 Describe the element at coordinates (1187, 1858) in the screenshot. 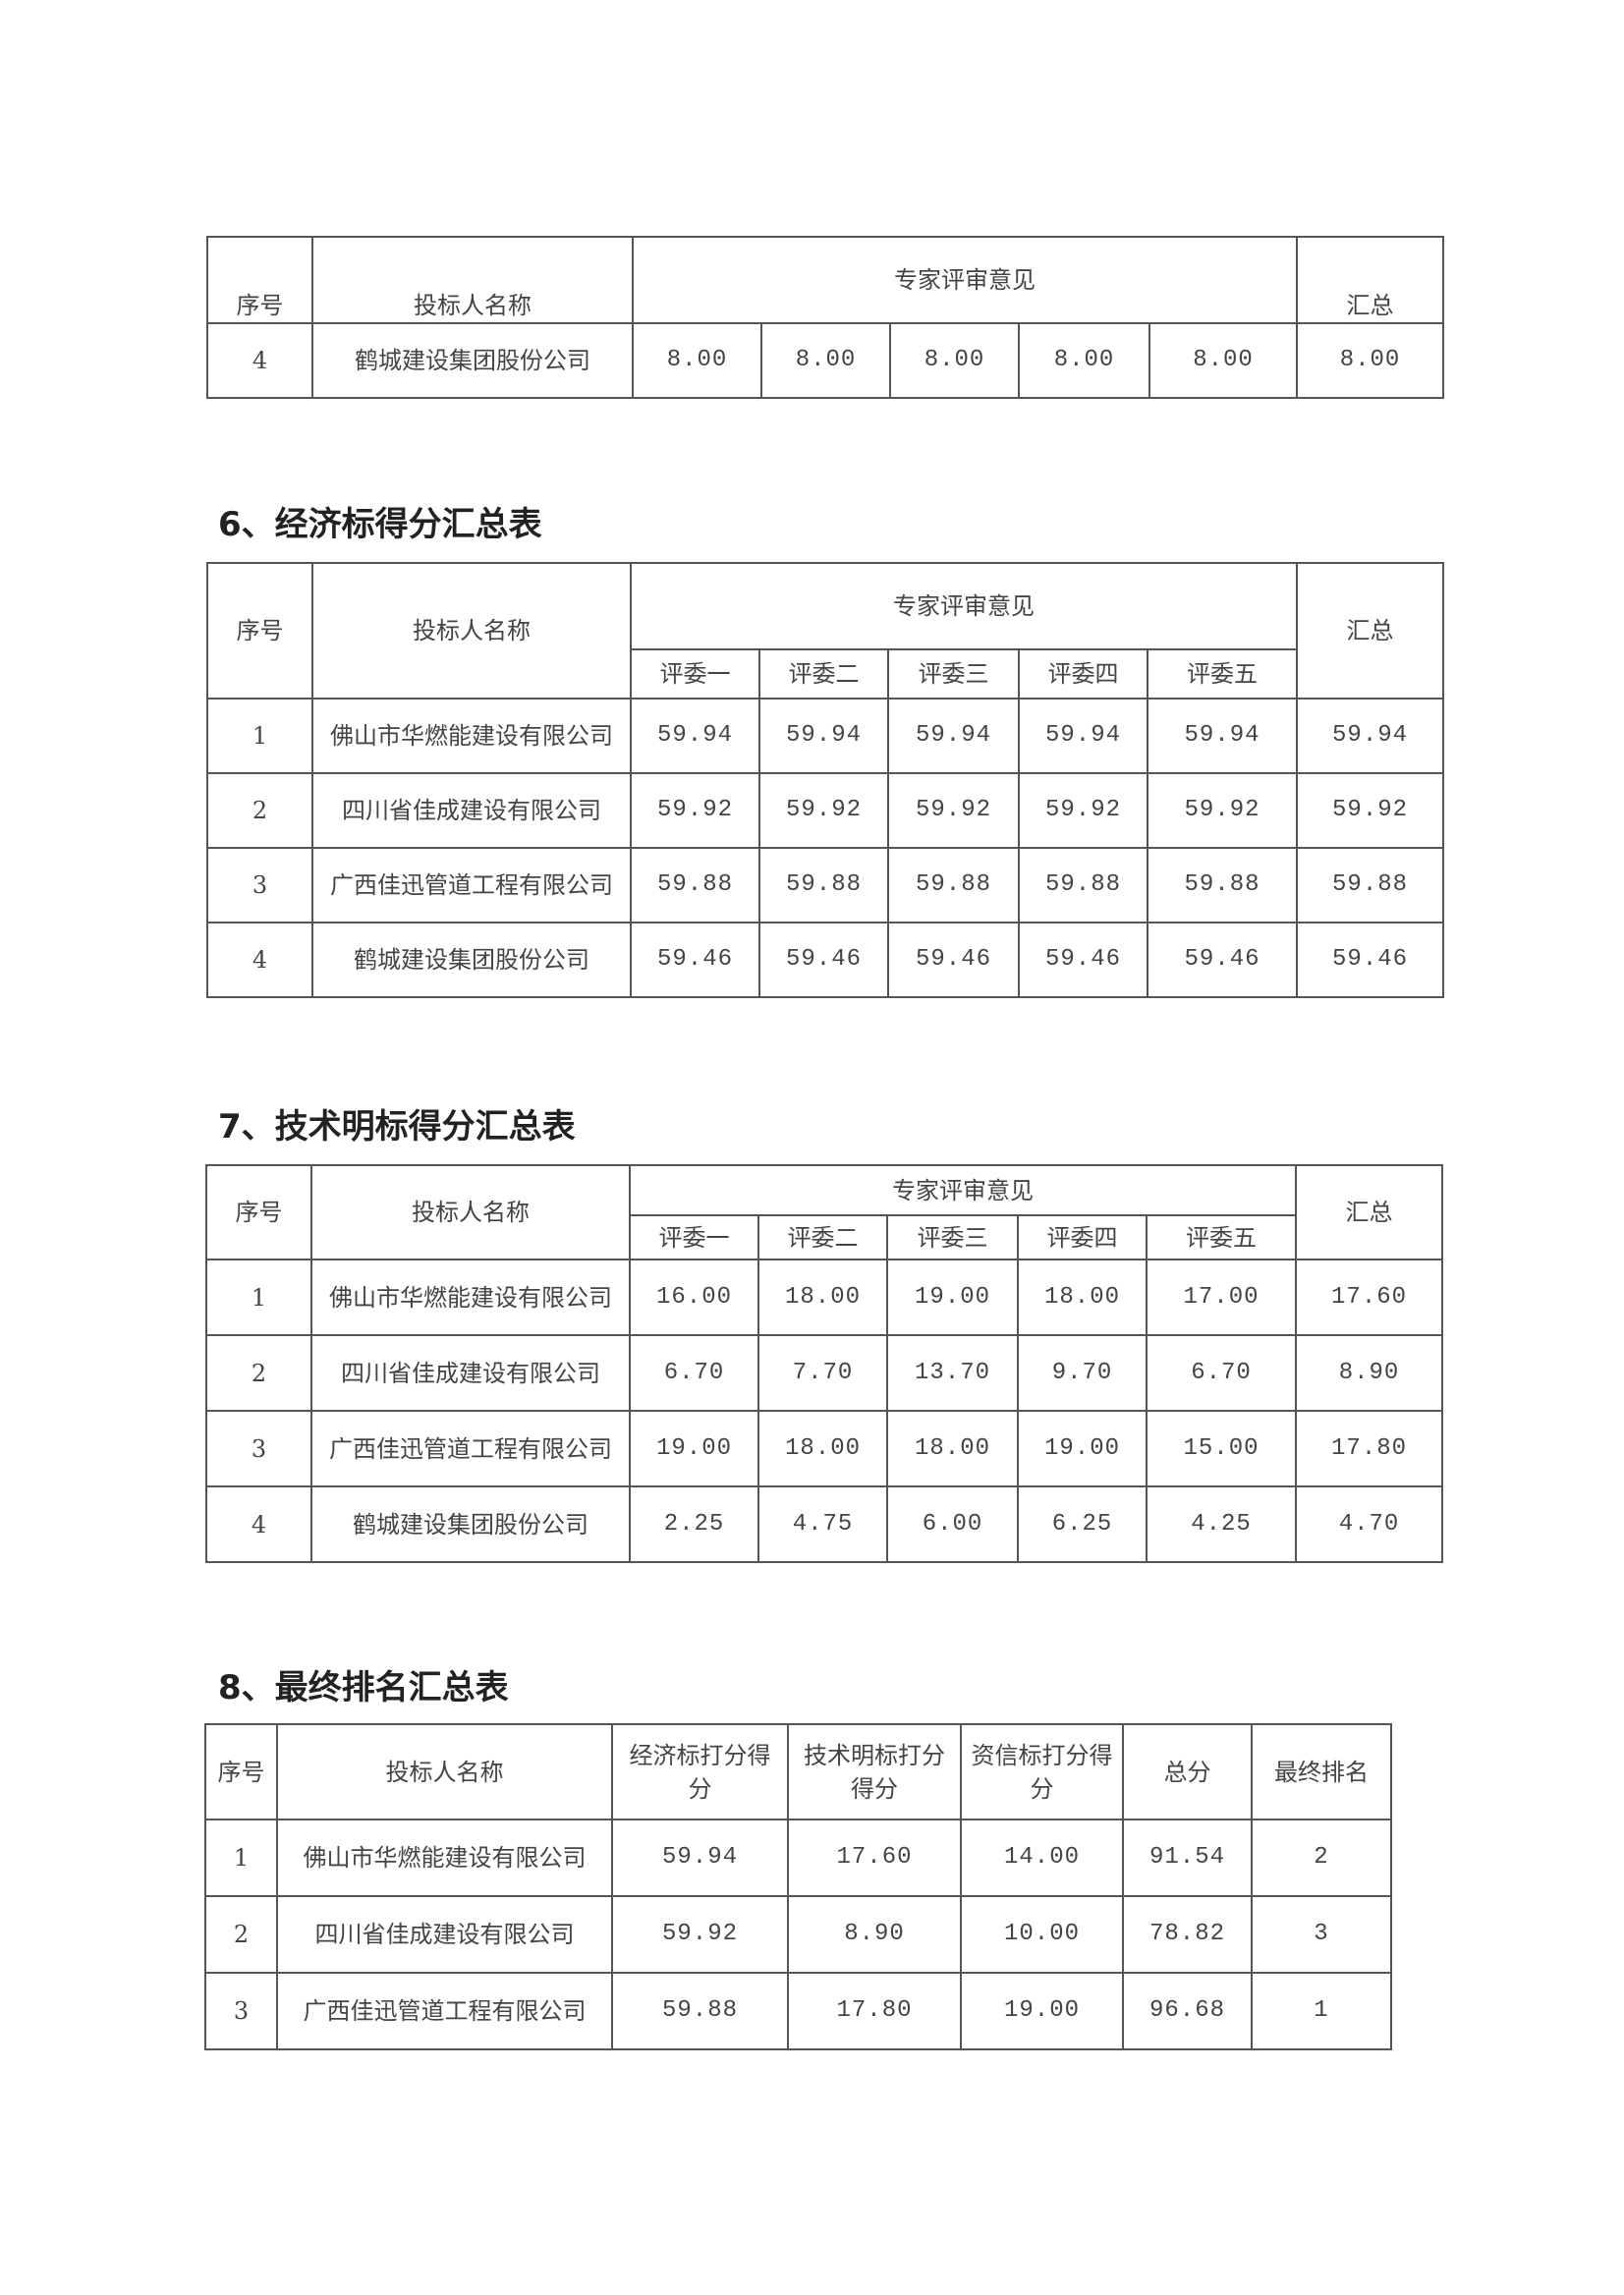

I see `cell-total: 91.54` at that location.